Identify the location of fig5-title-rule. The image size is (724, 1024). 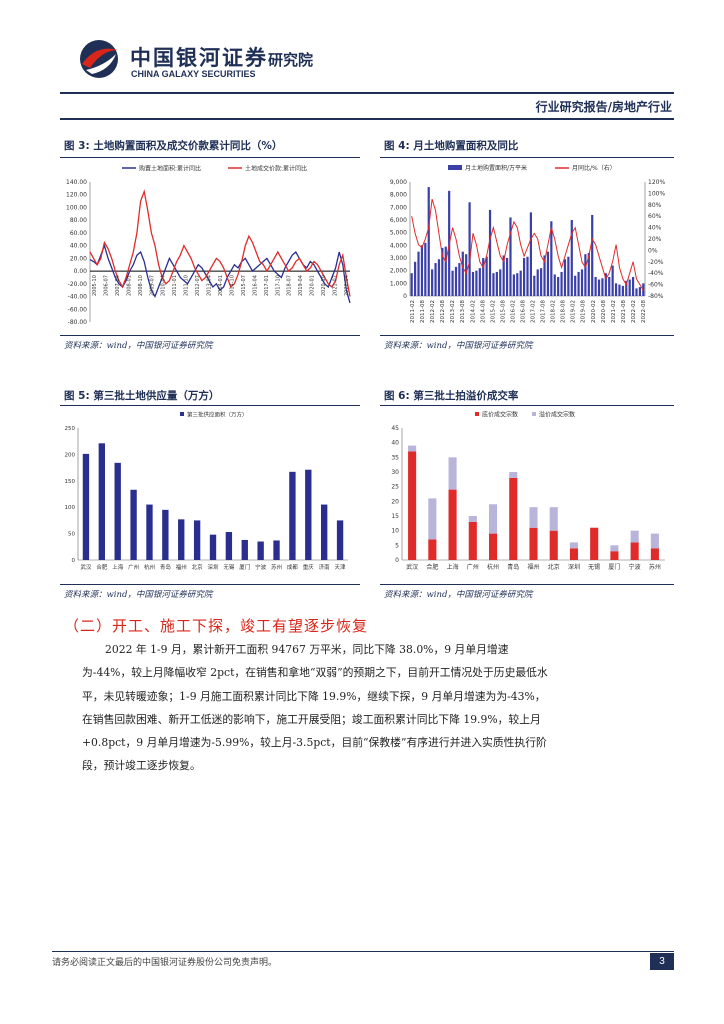
(210, 405).